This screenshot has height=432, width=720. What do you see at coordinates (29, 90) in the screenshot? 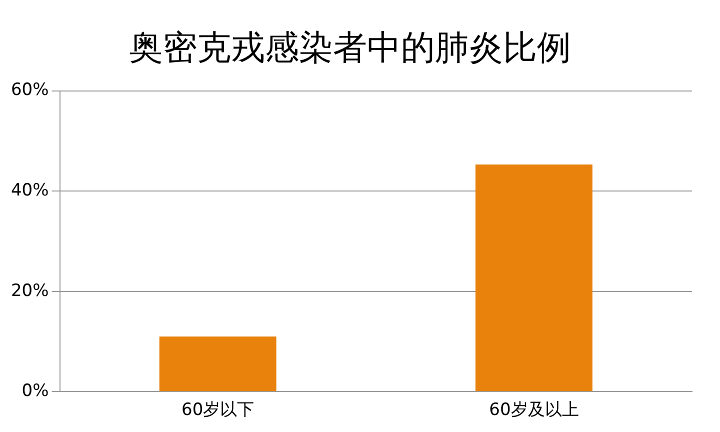
I see `y-tick-label: 60%` at bounding box center [29, 90].